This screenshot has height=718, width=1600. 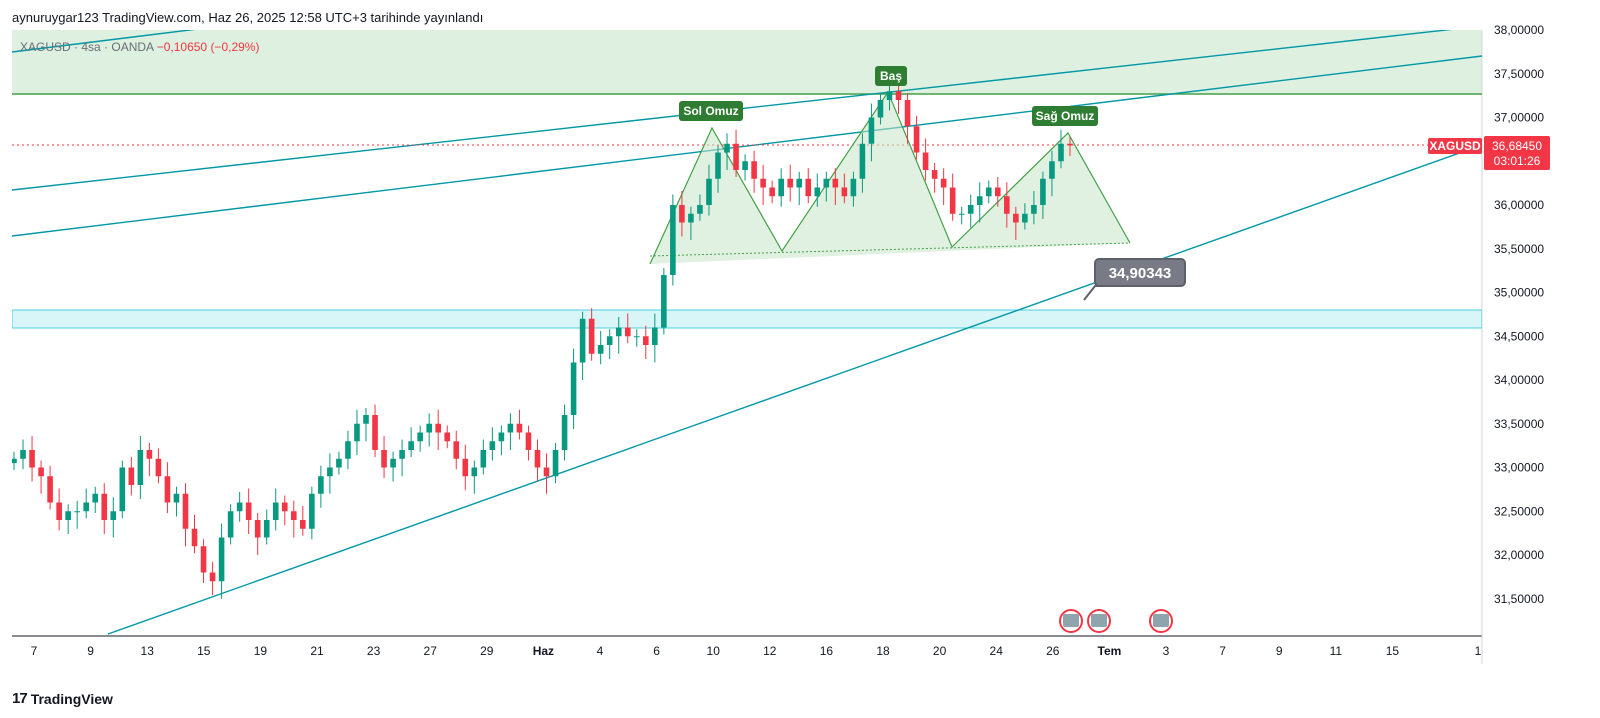 What do you see at coordinates (1519, 118) in the screenshot?
I see `y-tick-label: 37,00000` at bounding box center [1519, 118].